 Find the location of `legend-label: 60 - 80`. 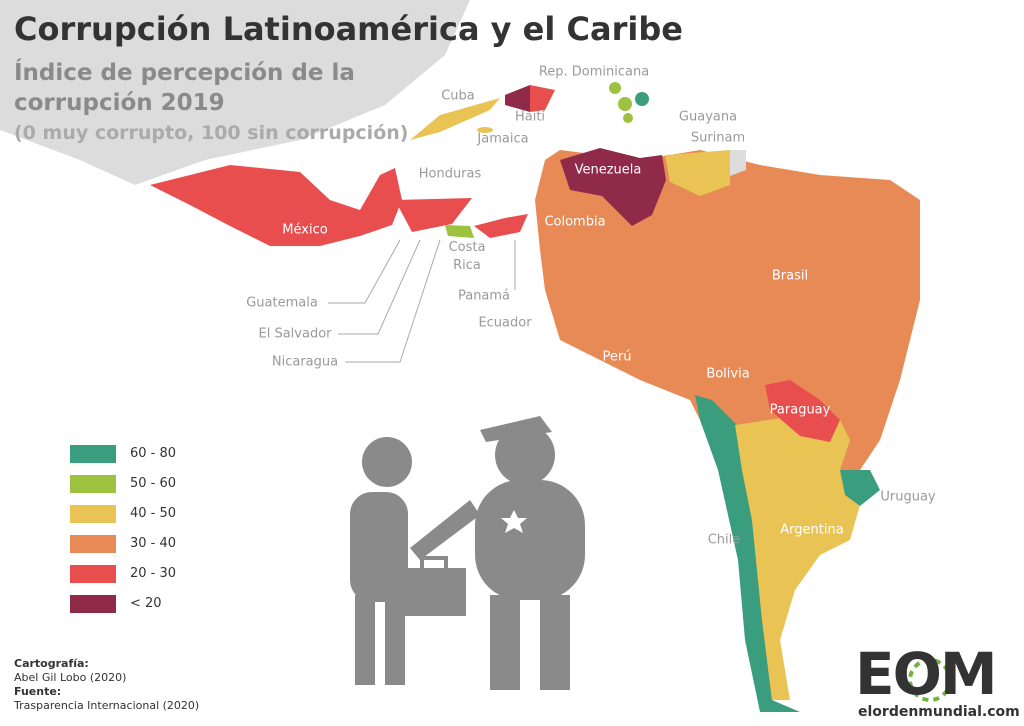

legend-label: 60 - 80 is located at coordinates (153, 453).